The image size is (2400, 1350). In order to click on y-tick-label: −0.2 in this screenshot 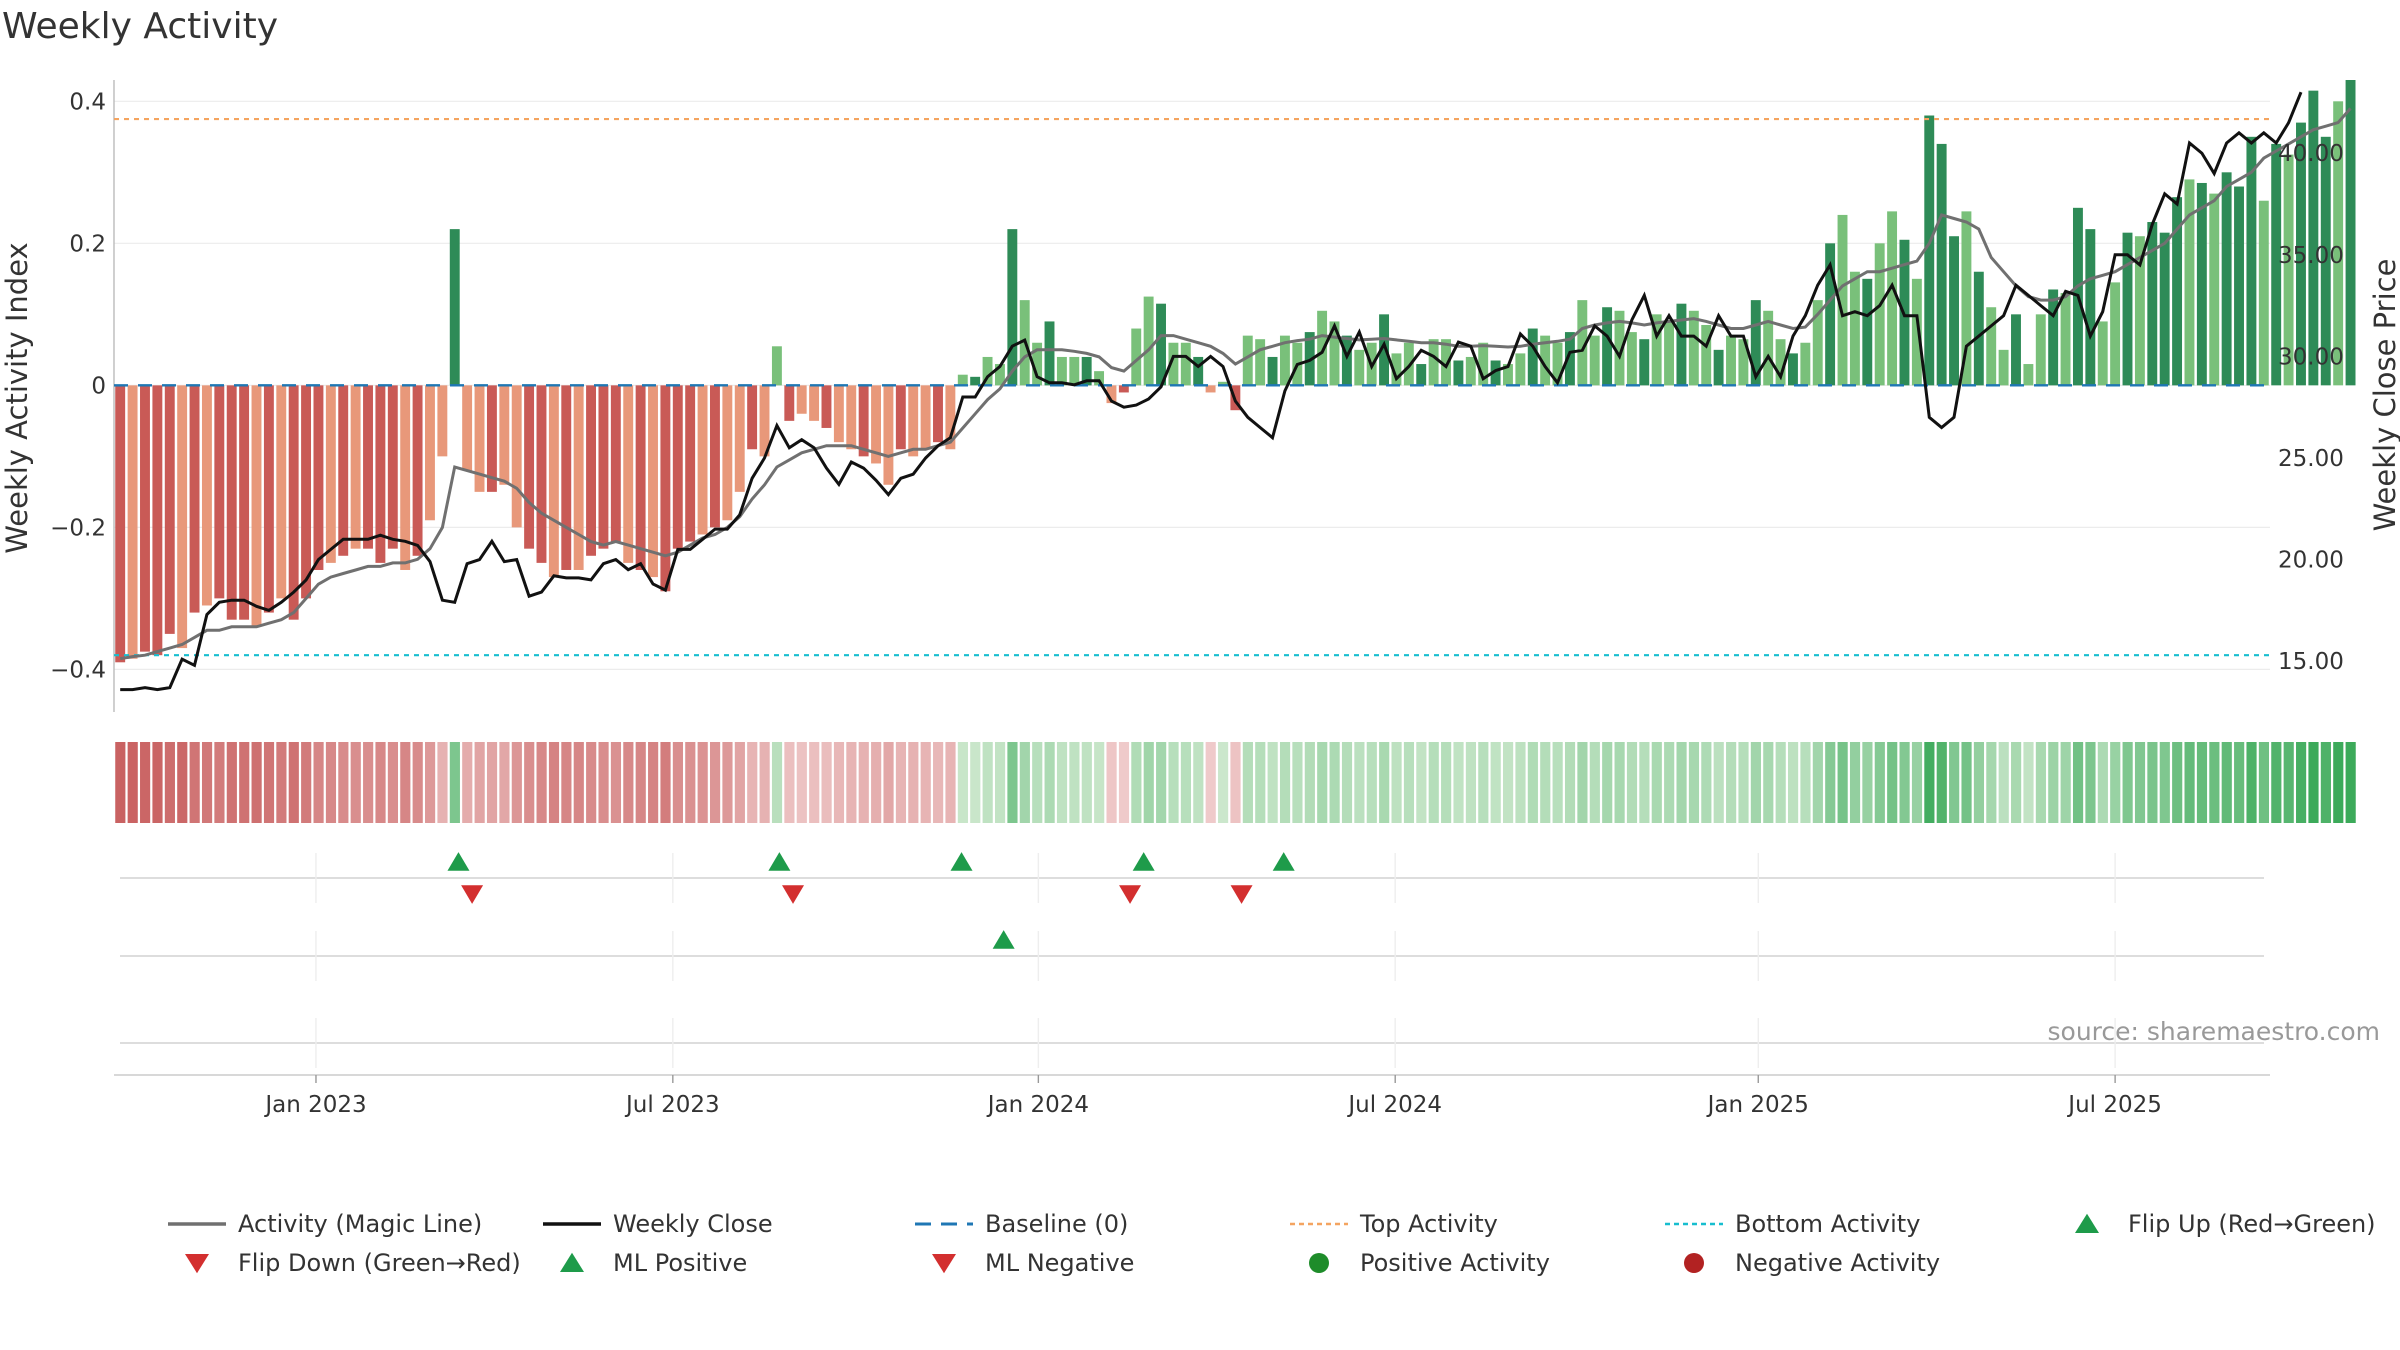, I will do `click(78, 528)`.